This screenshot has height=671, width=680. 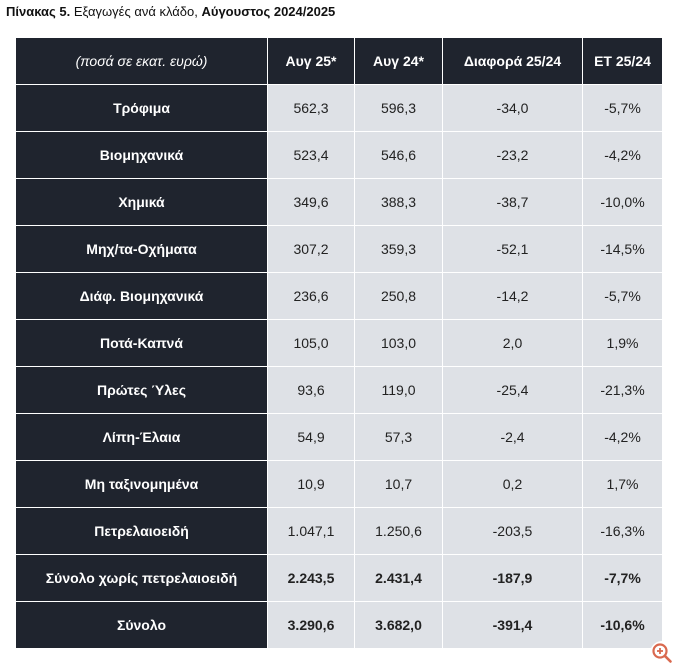 What do you see at coordinates (398, 343) in the screenshot?
I see `table-cell: 103,0` at bounding box center [398, 343].